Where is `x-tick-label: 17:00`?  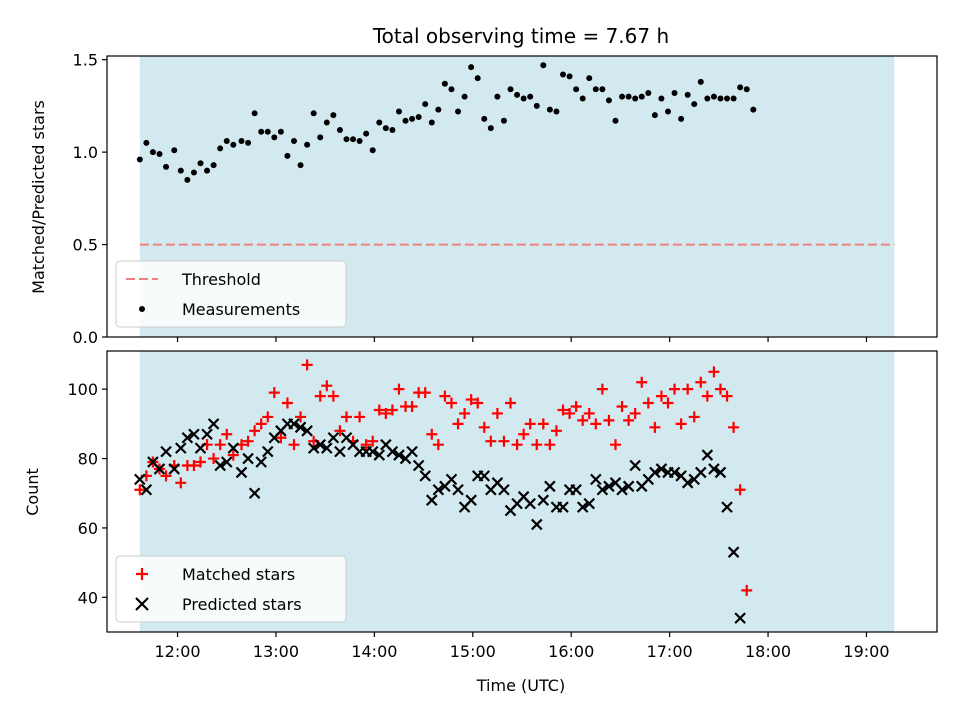 x-tick-label: 17:00 is located at coordinates (670, 651).